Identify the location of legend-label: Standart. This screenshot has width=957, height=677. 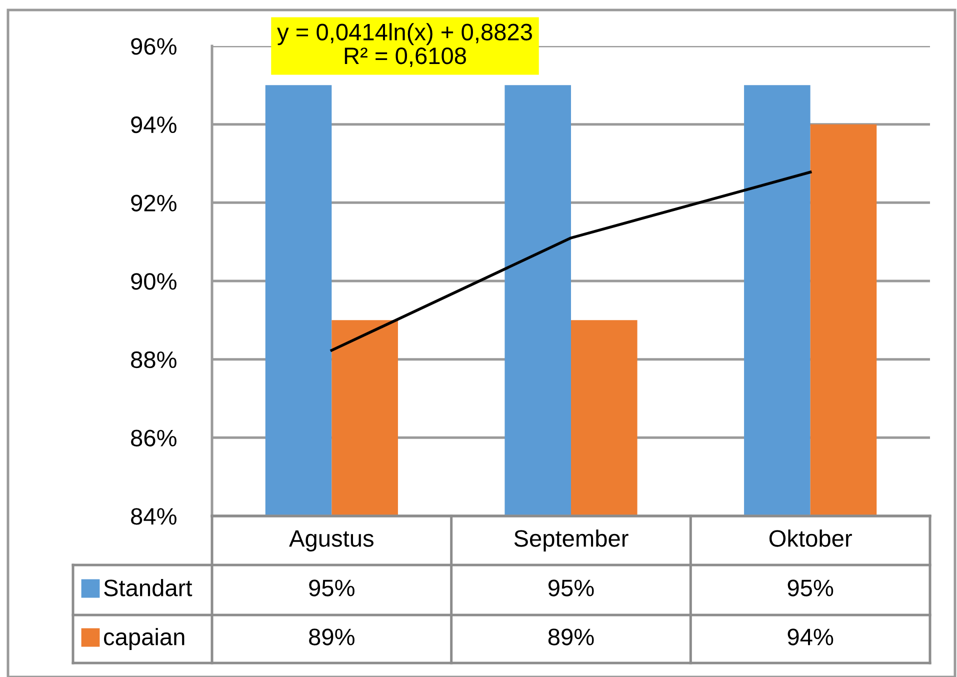
(148, 587).